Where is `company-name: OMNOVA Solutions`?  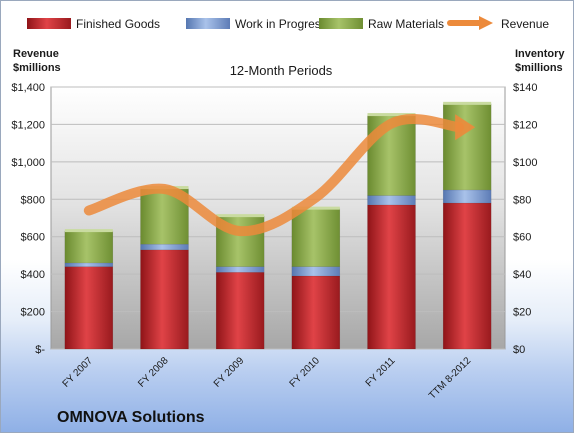
company-name: OMNOVA Solutions is located at coordinates (131, 417).